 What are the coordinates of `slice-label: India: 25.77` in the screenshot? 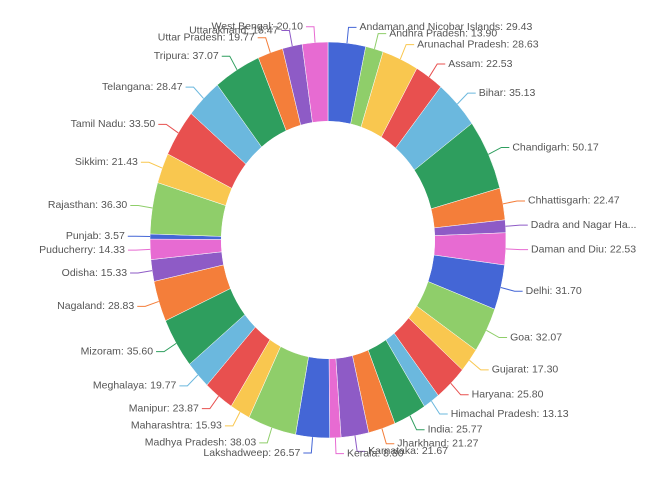 It's located at (455, 430).